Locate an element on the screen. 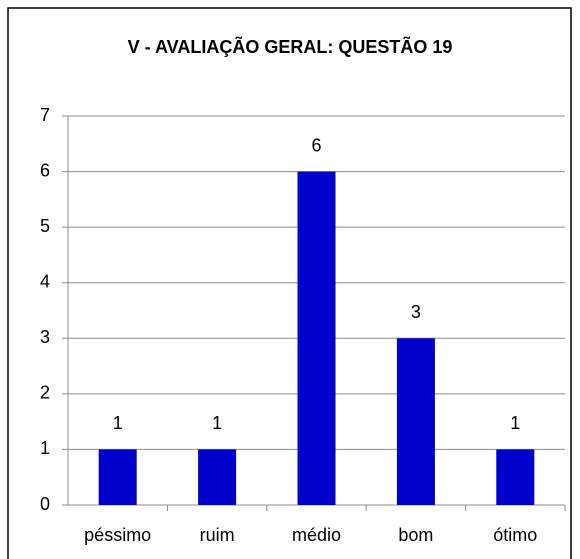 The width and height of the screenshot is (580, 559). x-tick-label: ruim is located at coordinates (217, 535).